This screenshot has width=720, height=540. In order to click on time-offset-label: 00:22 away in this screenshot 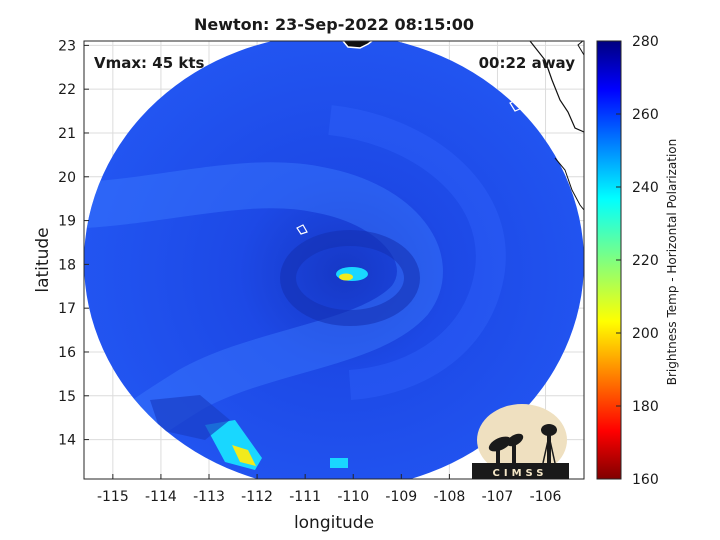, I will do `click(527, 63)`.